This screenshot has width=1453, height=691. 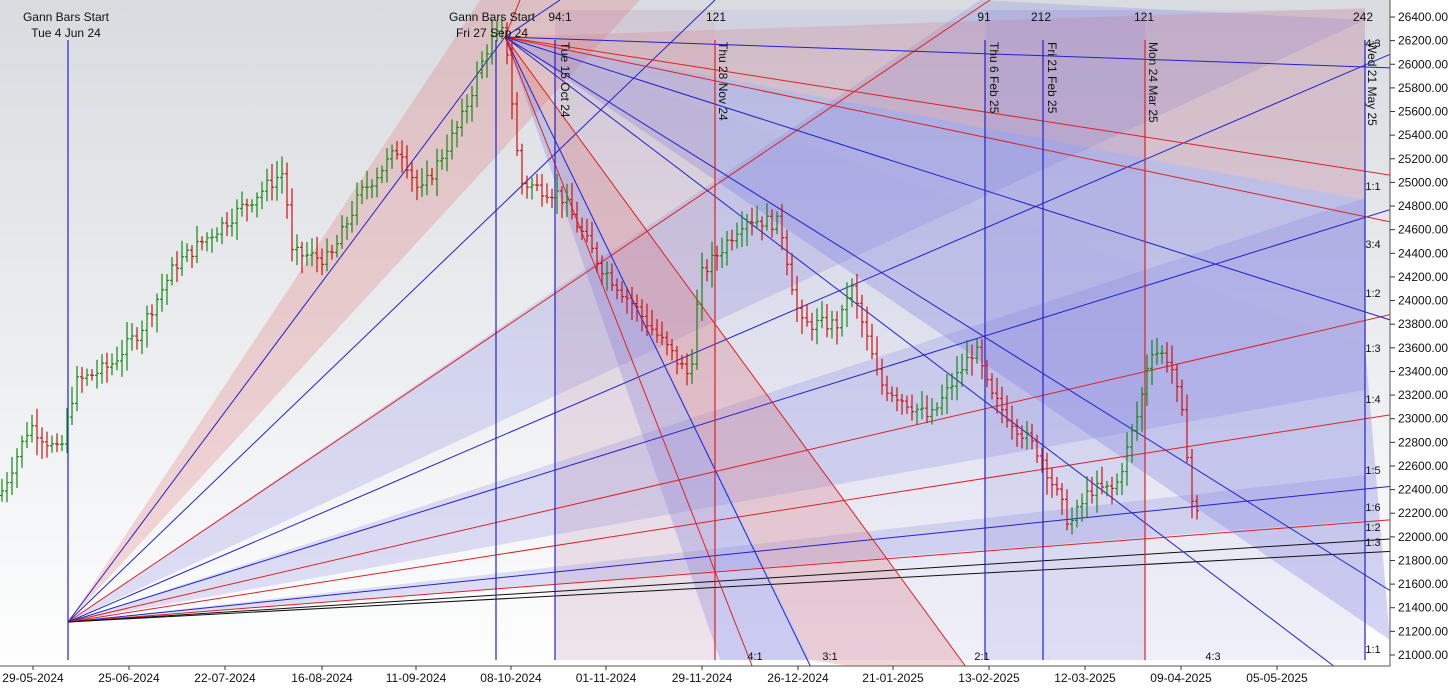 I want to click on y-axis-panel, so click(x=1421, y=343).